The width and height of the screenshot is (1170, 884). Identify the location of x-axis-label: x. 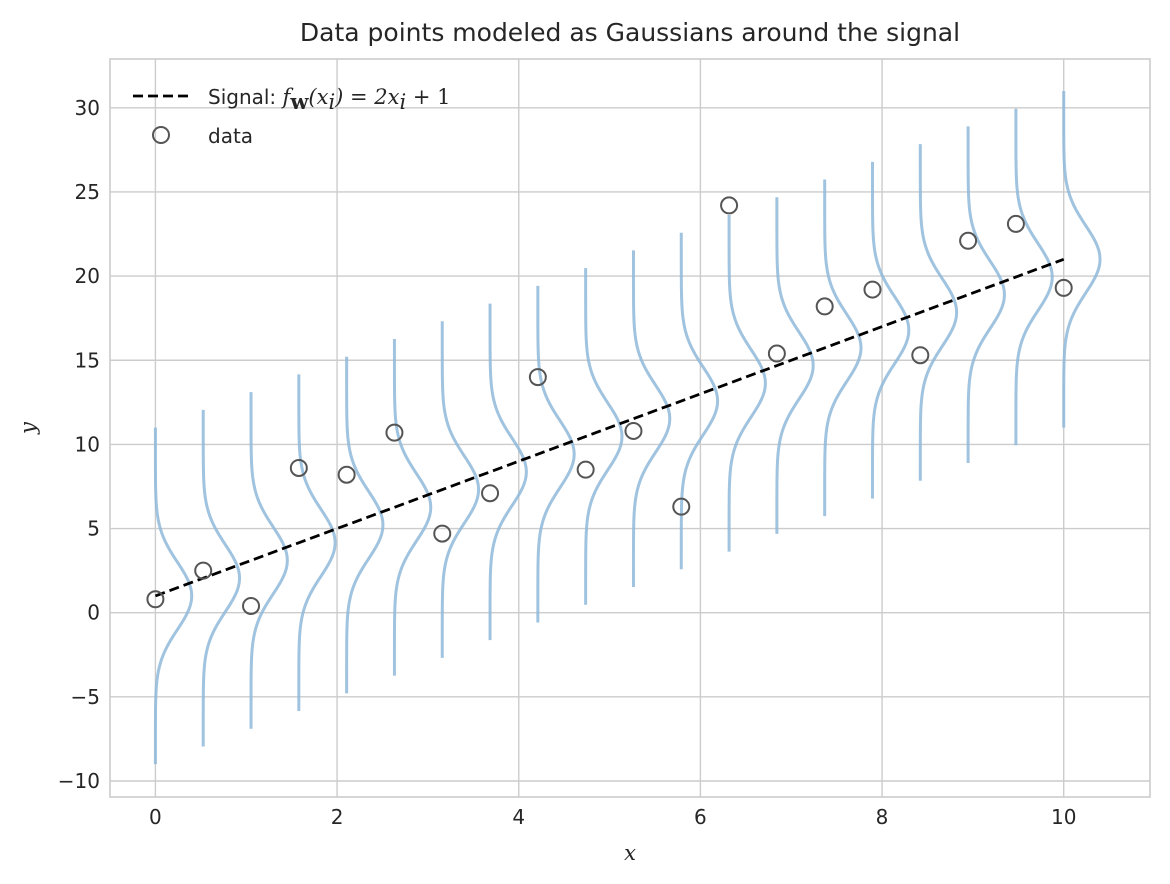
(630, 853).